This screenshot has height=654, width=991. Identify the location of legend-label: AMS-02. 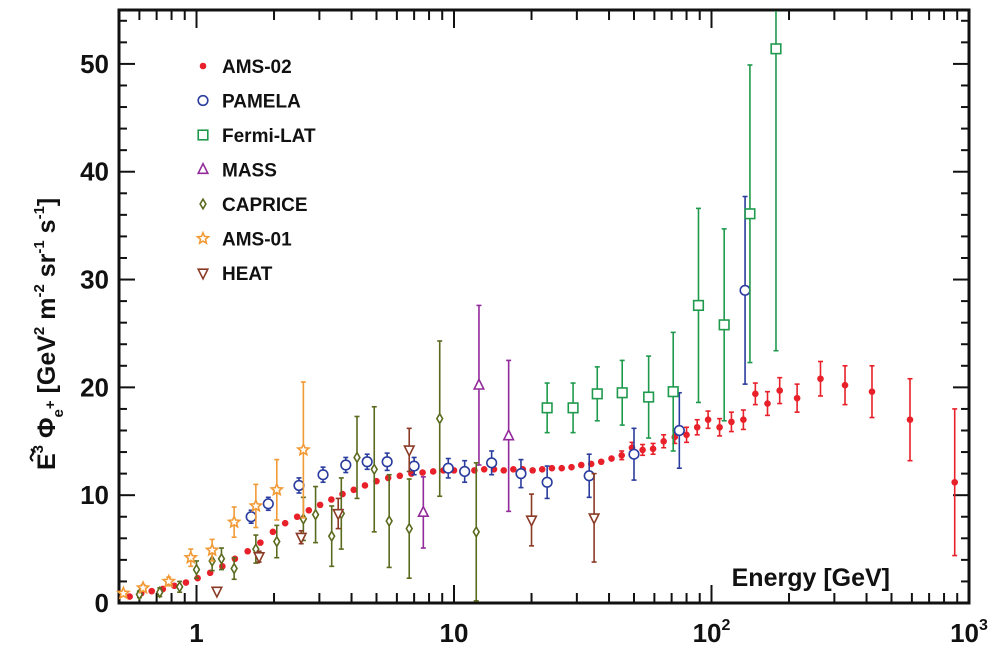
(257, 67).